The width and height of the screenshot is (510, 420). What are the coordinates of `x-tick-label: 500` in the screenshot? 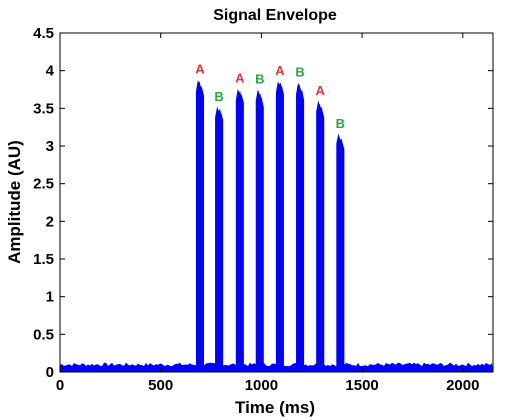 It's located at (160, 385).